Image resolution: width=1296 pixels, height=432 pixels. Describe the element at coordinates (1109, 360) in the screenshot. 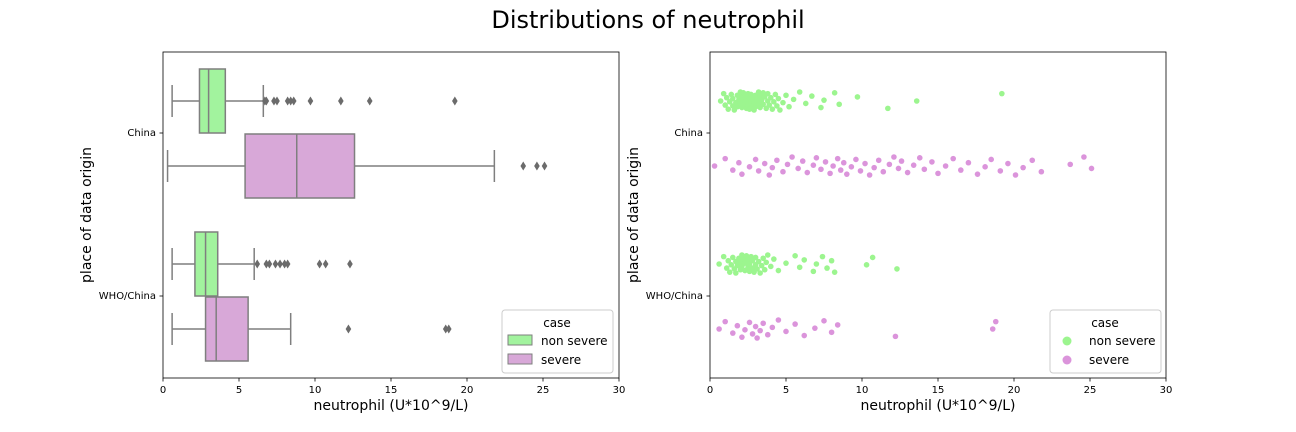

I see `stripplot-legend-label-severe: severe` at that location.